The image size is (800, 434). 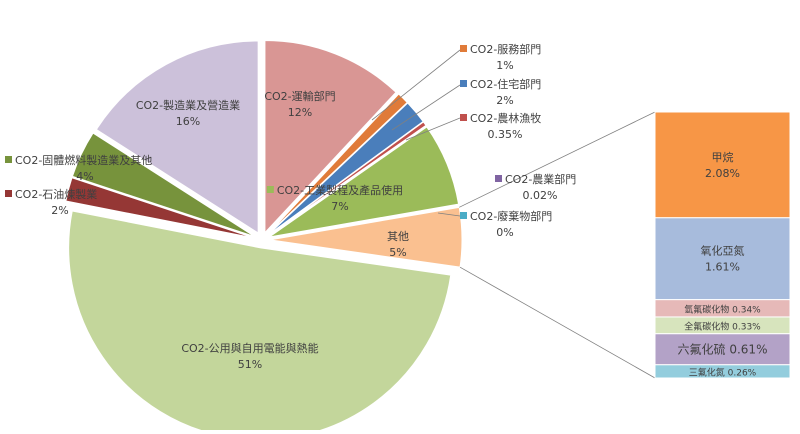 What do you see at coordinates (397, 252) in the screenshot?
I see `slice-value-label: 5%` at bounding box center [397, 252].